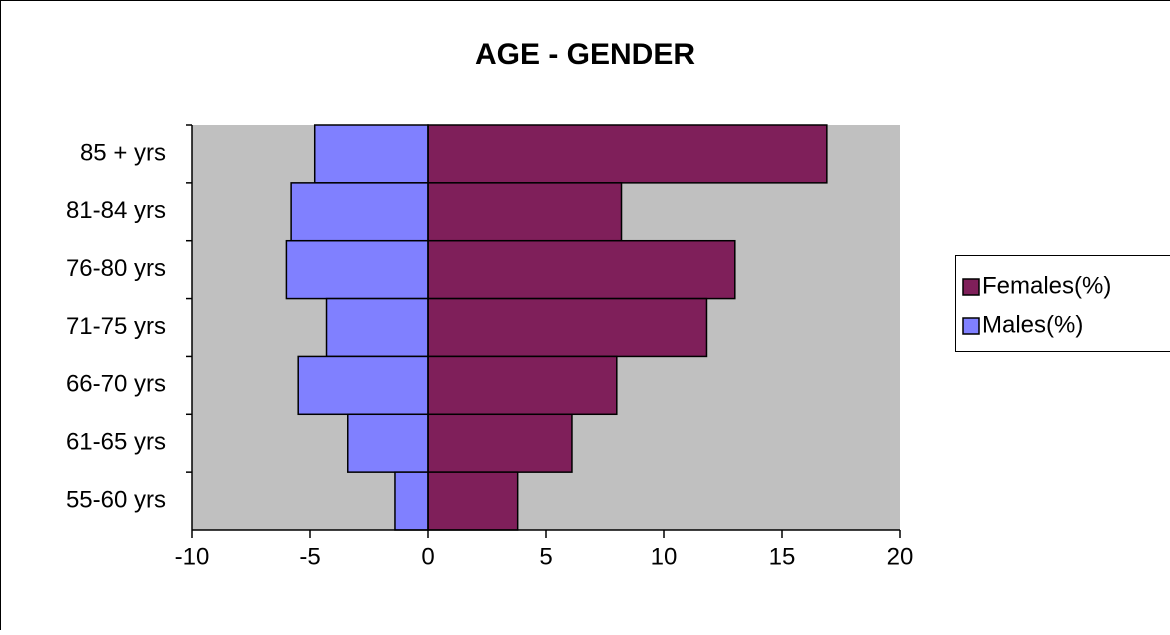 The image size is (1170, 635). Describe the element at coordinates (192, 556) in the screenshot. I see `x-tick-label: -10` at that location.